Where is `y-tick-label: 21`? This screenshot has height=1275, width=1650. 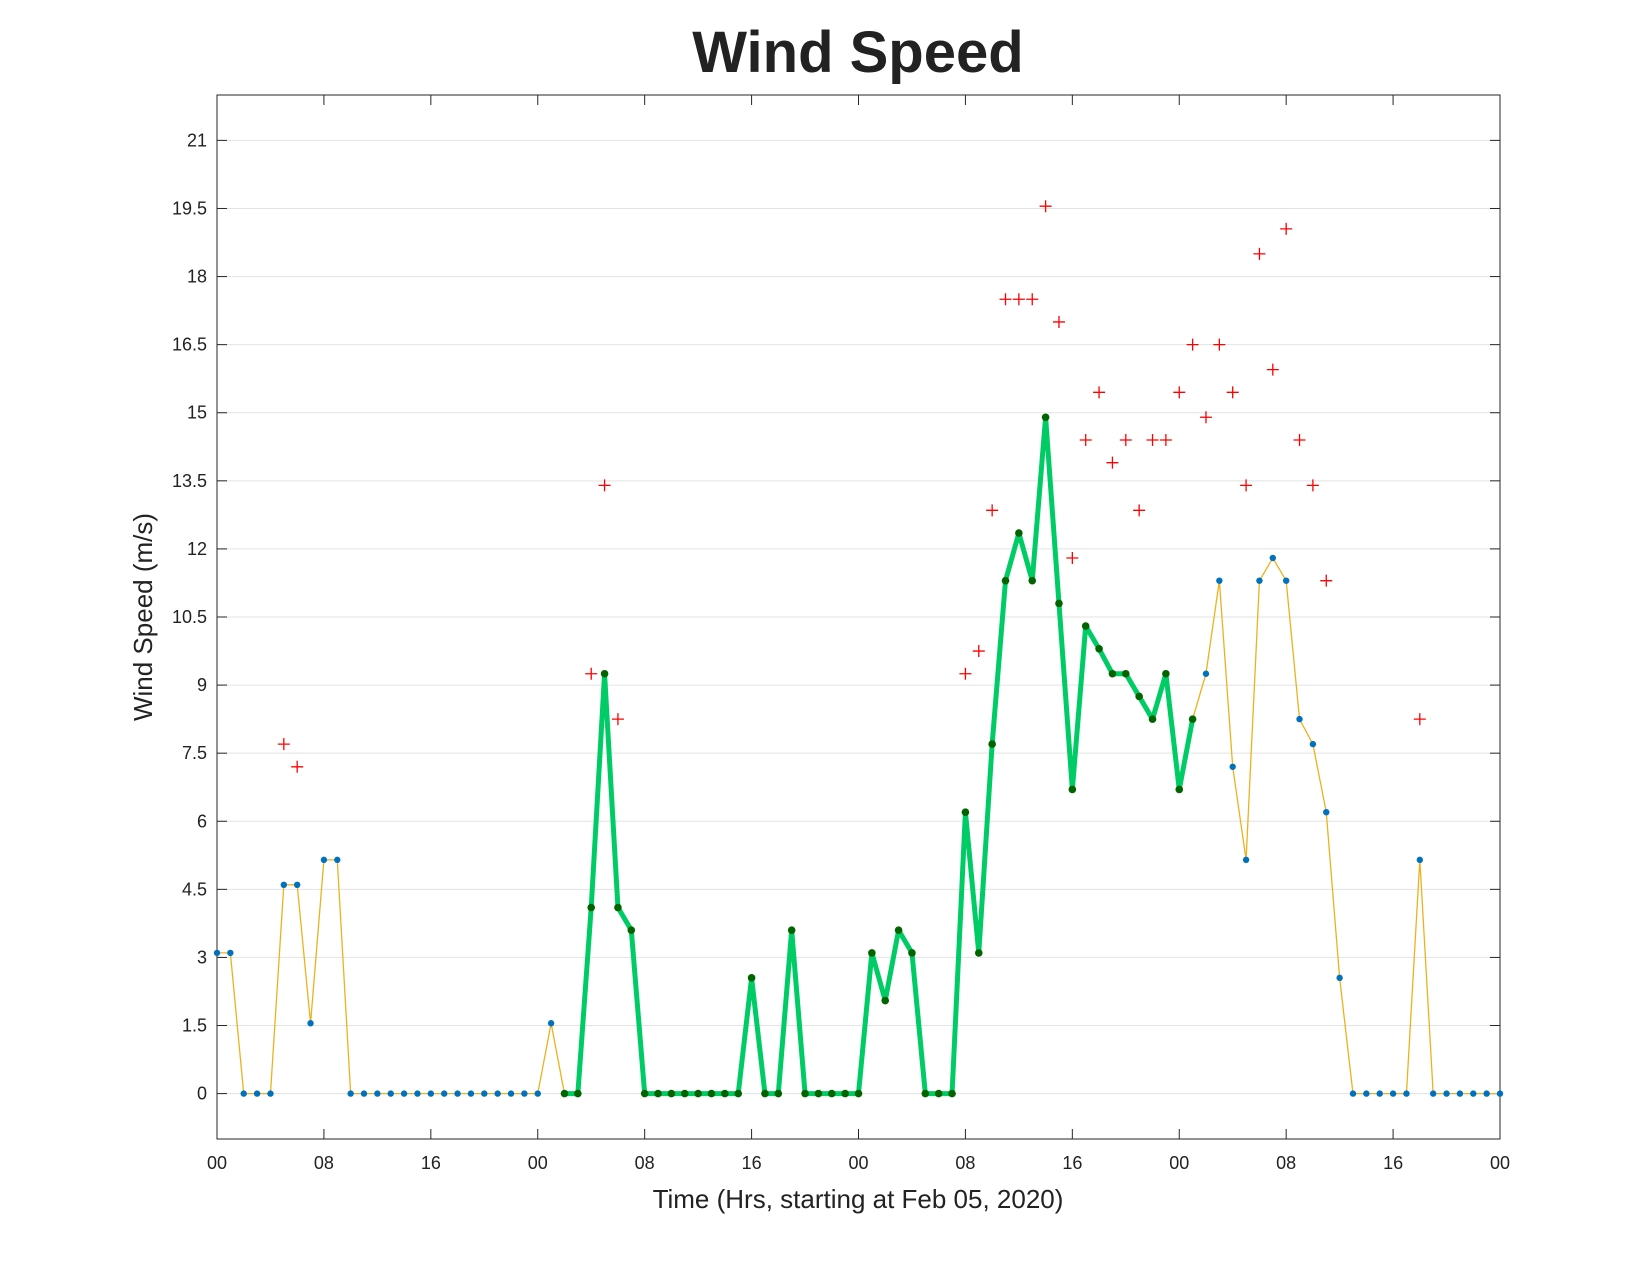
y-tick-label: 21 is located at coordinates (197, 140).